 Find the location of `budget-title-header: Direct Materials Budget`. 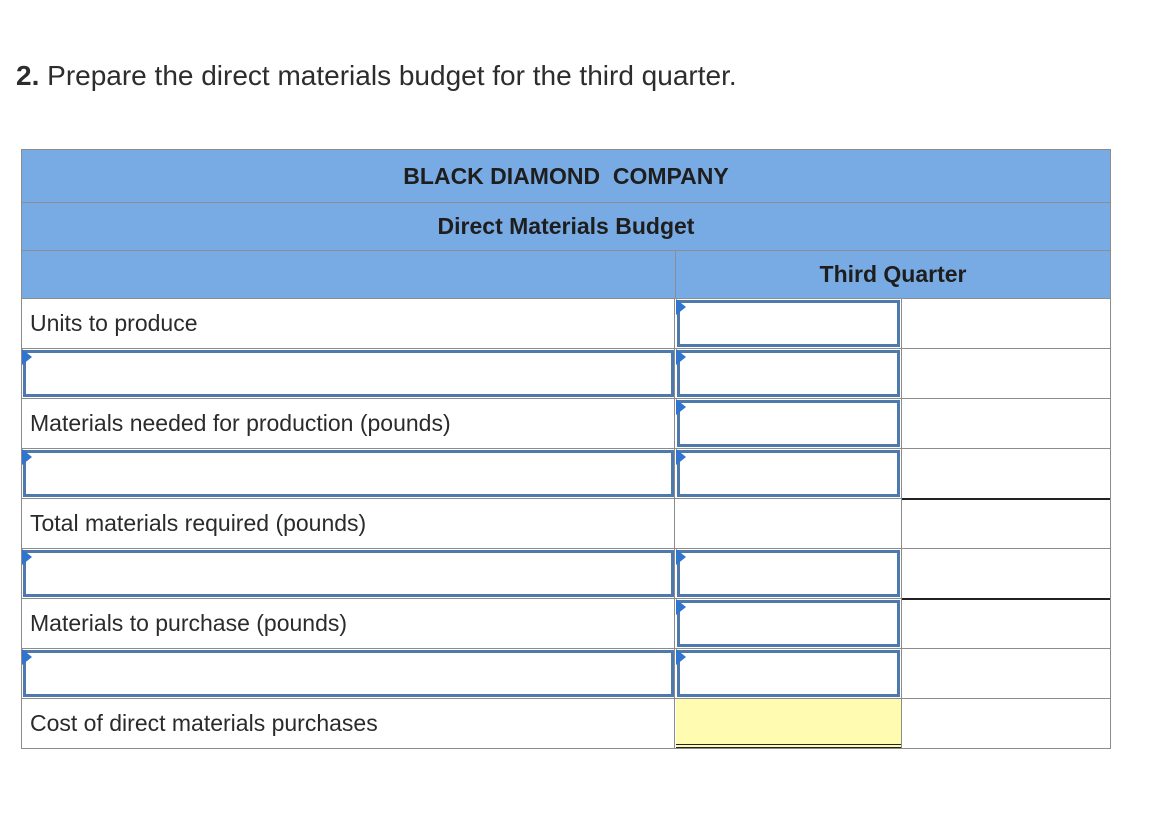

budget-title-header: Direct Materials Budget is located at coordinates (566, 227).